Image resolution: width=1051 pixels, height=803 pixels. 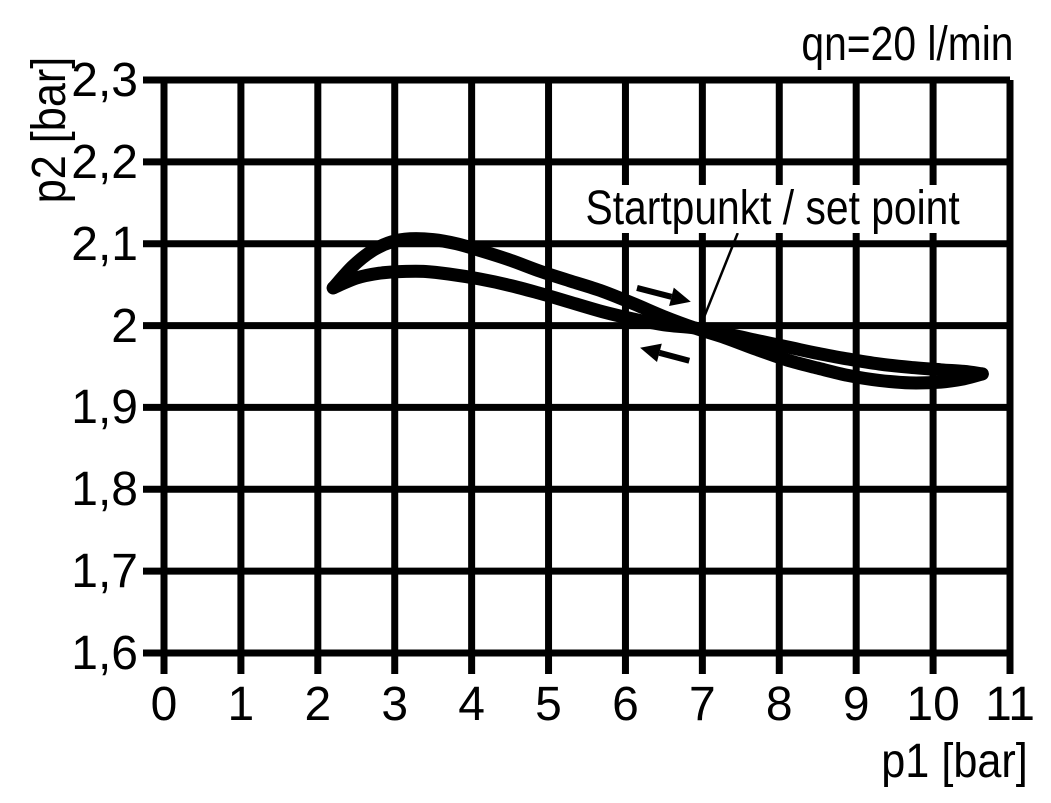 What do you see at coordinates (657, 322) in the screenshot?
I see `curve-return-branch` at bounding box center [657, 322].